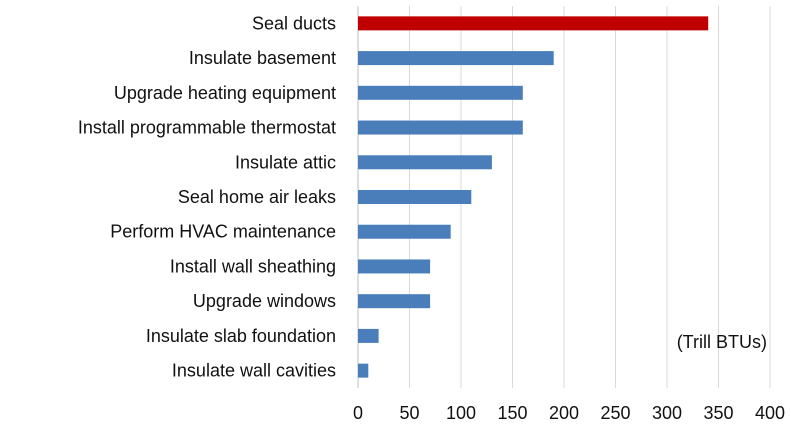 The height and width of the screenshot is (431, 791). What do you see at coordinates (223, 232) in the screenshot?
I see `category-label: Perform HVAC maintenance` at bounding box center [223, 232].